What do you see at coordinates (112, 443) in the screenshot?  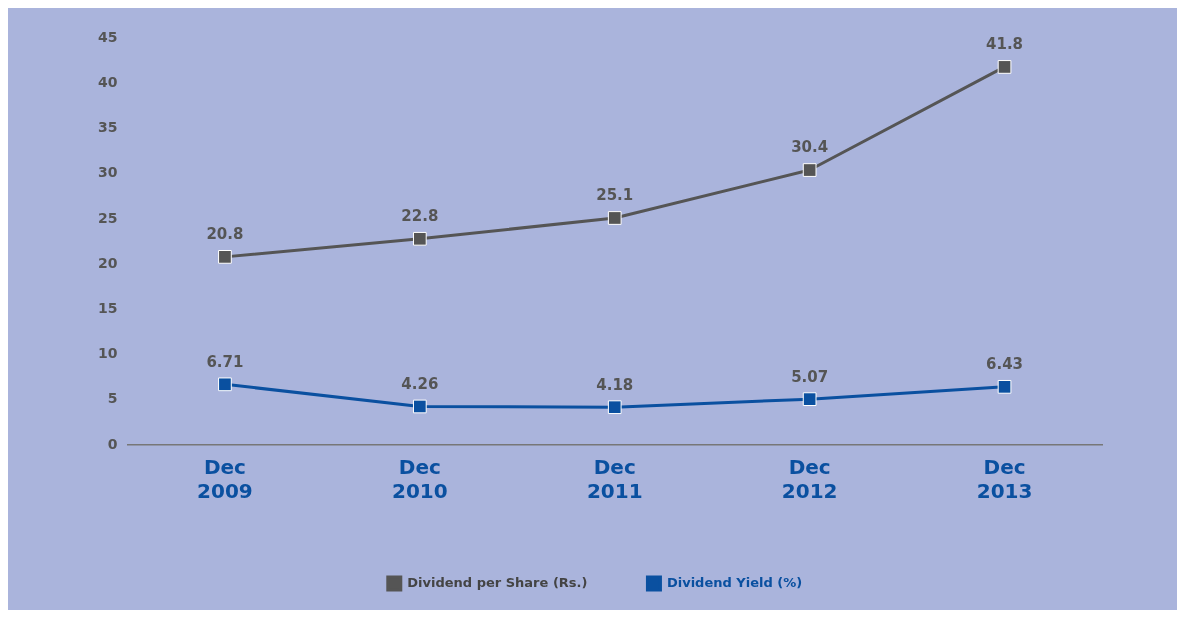 I see `y-tick-label: 0` at bounding box center [112, 443].